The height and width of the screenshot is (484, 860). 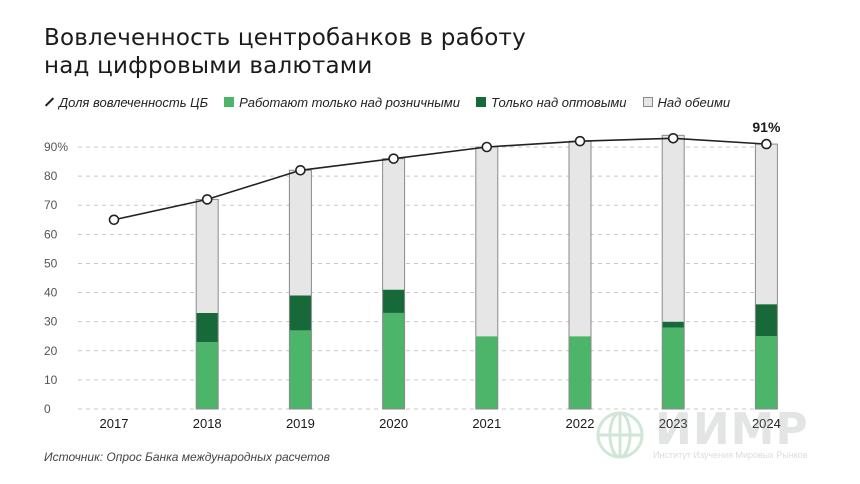 I want to click on y-tick-label: 0, so click(x=47, y=409).